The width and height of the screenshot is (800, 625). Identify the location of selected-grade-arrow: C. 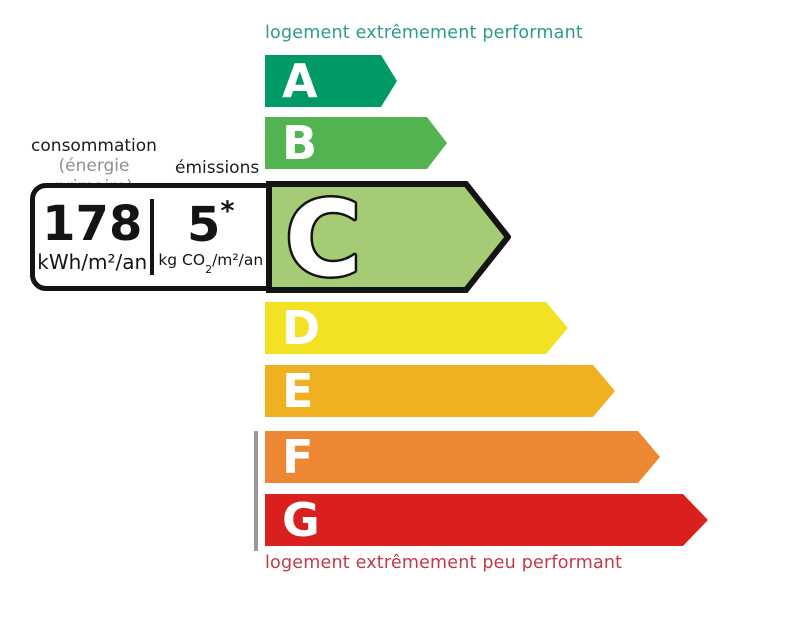
(388, 237).